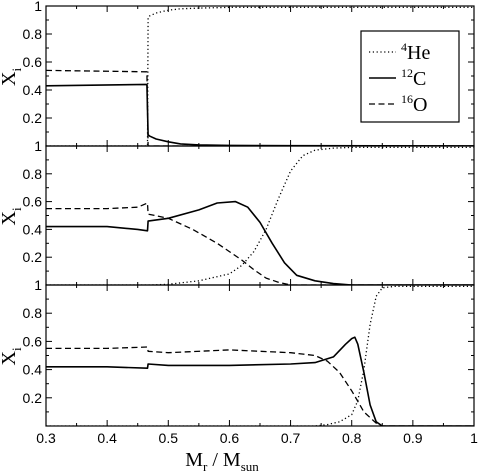 The height and width of the screenshot is (472, 479). Describe the element at coordinates (107, 438) in the screenshot. I see `x-tick-label: 0.4` at that location.